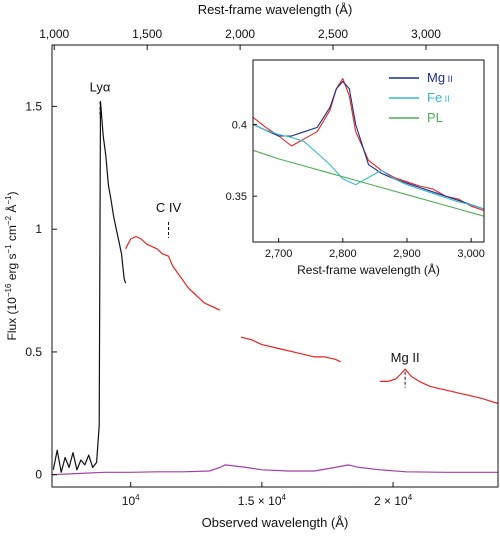 The image size is (500, 539). What do you see at coordinates (38, 475) in the screenshot?
I see `y-tick-label: 0` at bounding box center [38, 475].